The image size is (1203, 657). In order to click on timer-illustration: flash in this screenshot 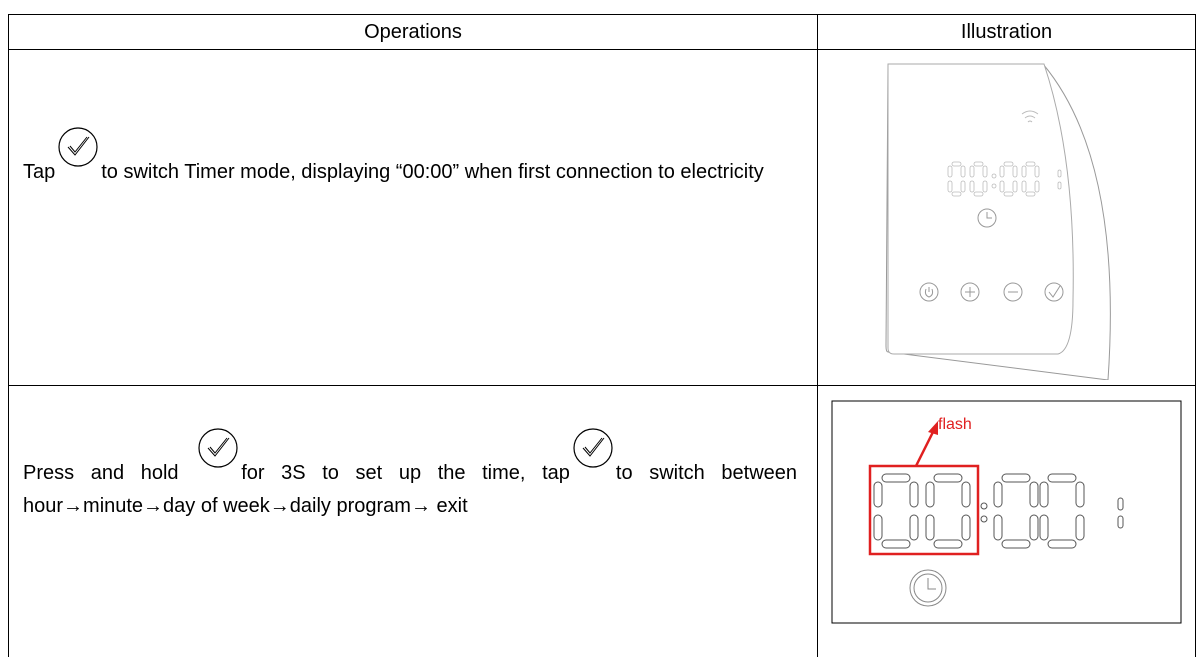, I will do `click(1006, 512)`.